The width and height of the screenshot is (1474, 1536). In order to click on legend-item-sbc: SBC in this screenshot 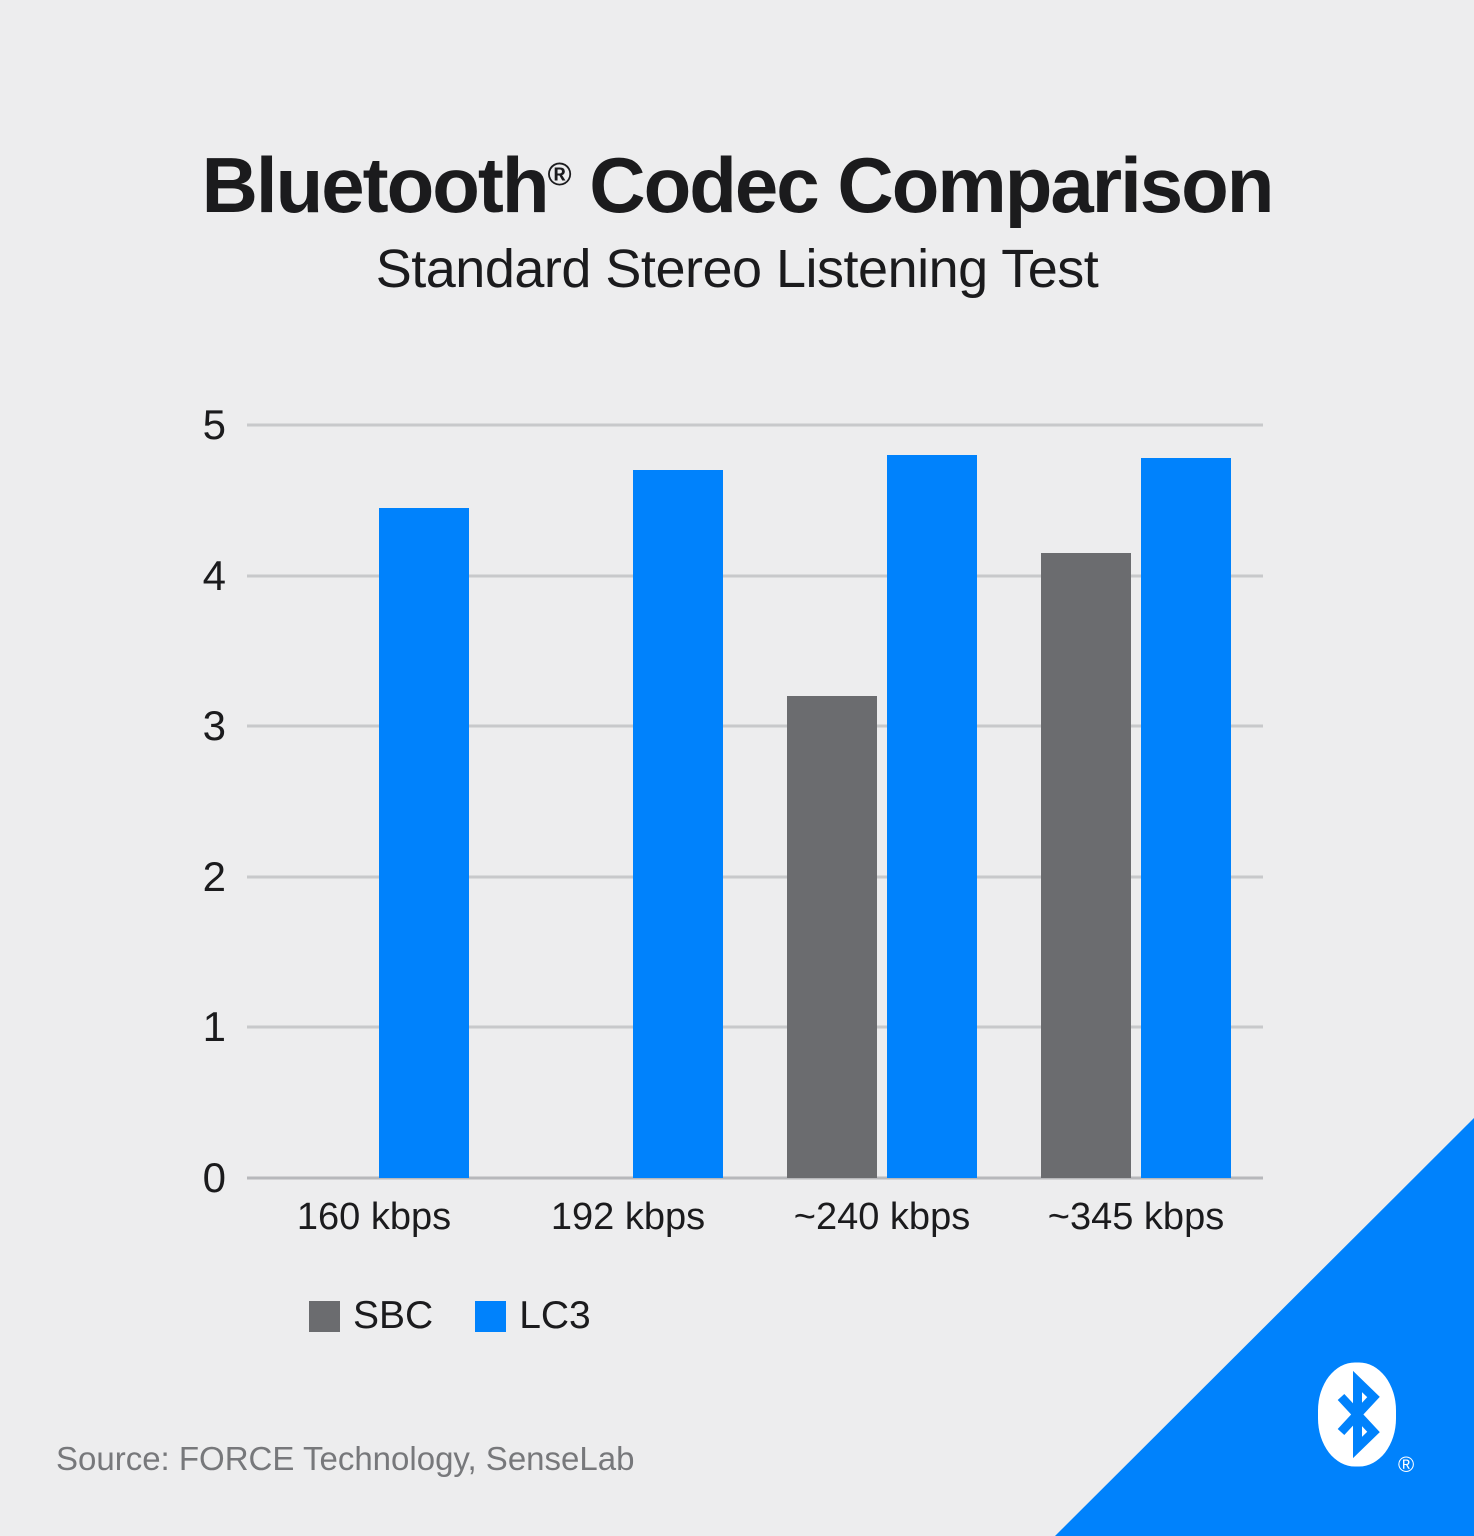, I will do `click(371, 1316)`.